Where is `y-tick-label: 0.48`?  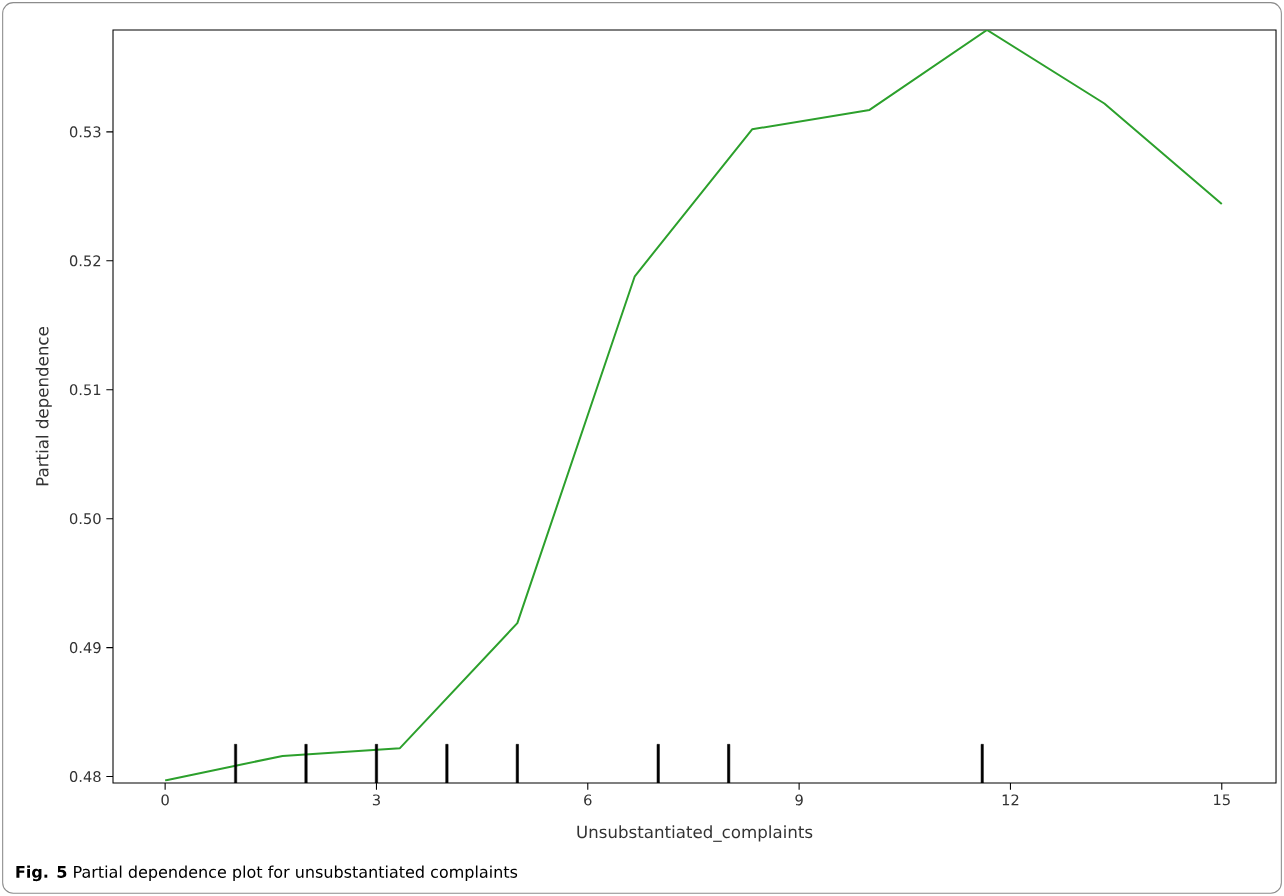
y-tick-label: 0.48 is located at coordinates (85, 777).